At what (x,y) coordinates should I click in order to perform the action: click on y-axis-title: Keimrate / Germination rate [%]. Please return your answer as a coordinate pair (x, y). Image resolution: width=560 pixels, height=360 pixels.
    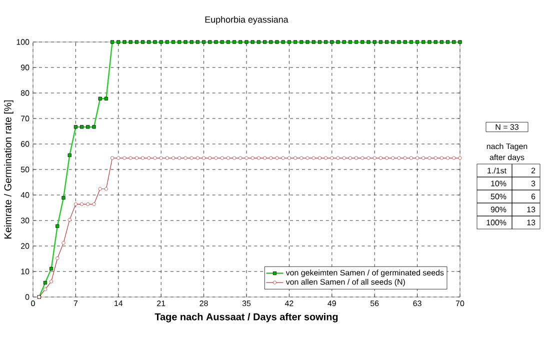
    Looking at the image, I should click on (9, 169).